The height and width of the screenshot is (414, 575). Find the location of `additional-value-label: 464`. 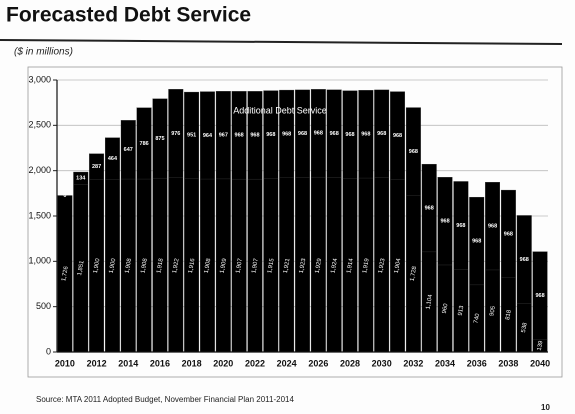

additional-value-label: 464 is located at coordinates (113, 159).